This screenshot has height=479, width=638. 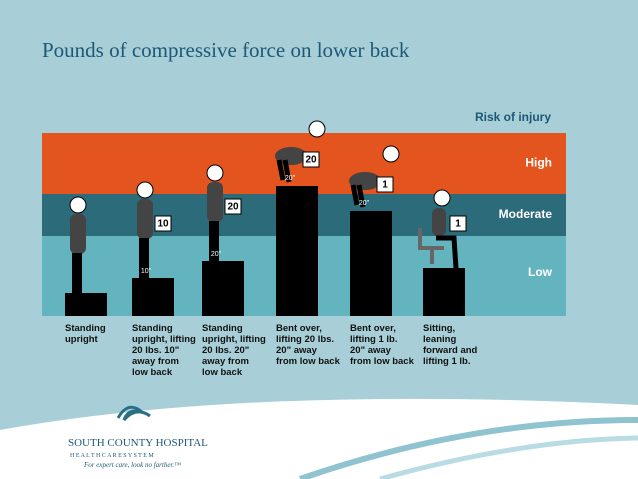 What do you see at coordinates (526, 214) in the screenshot?
I see `band-label: Moderate` at bounding box center [526, 214].